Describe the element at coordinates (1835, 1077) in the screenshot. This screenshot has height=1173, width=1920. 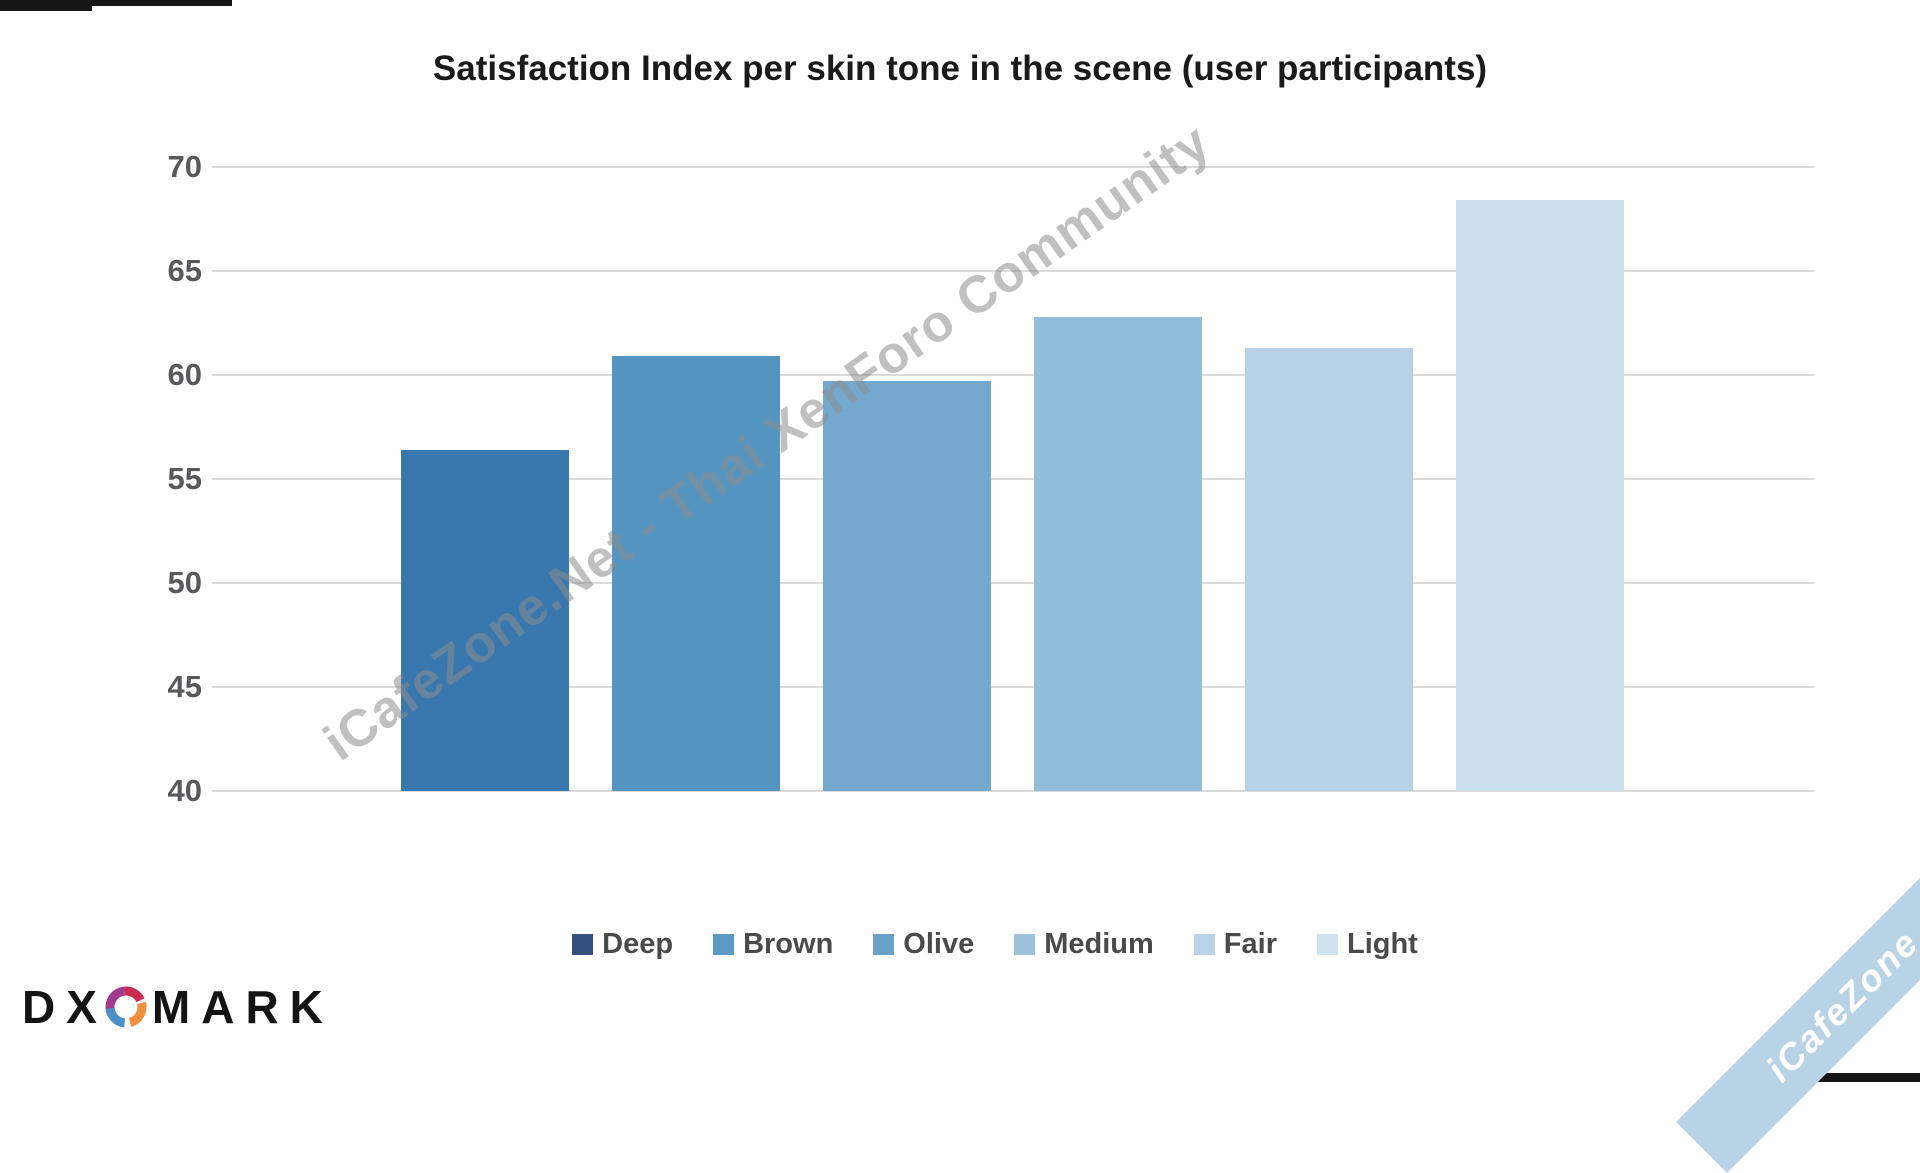
I see `bottom-edge-artifact` at that location.